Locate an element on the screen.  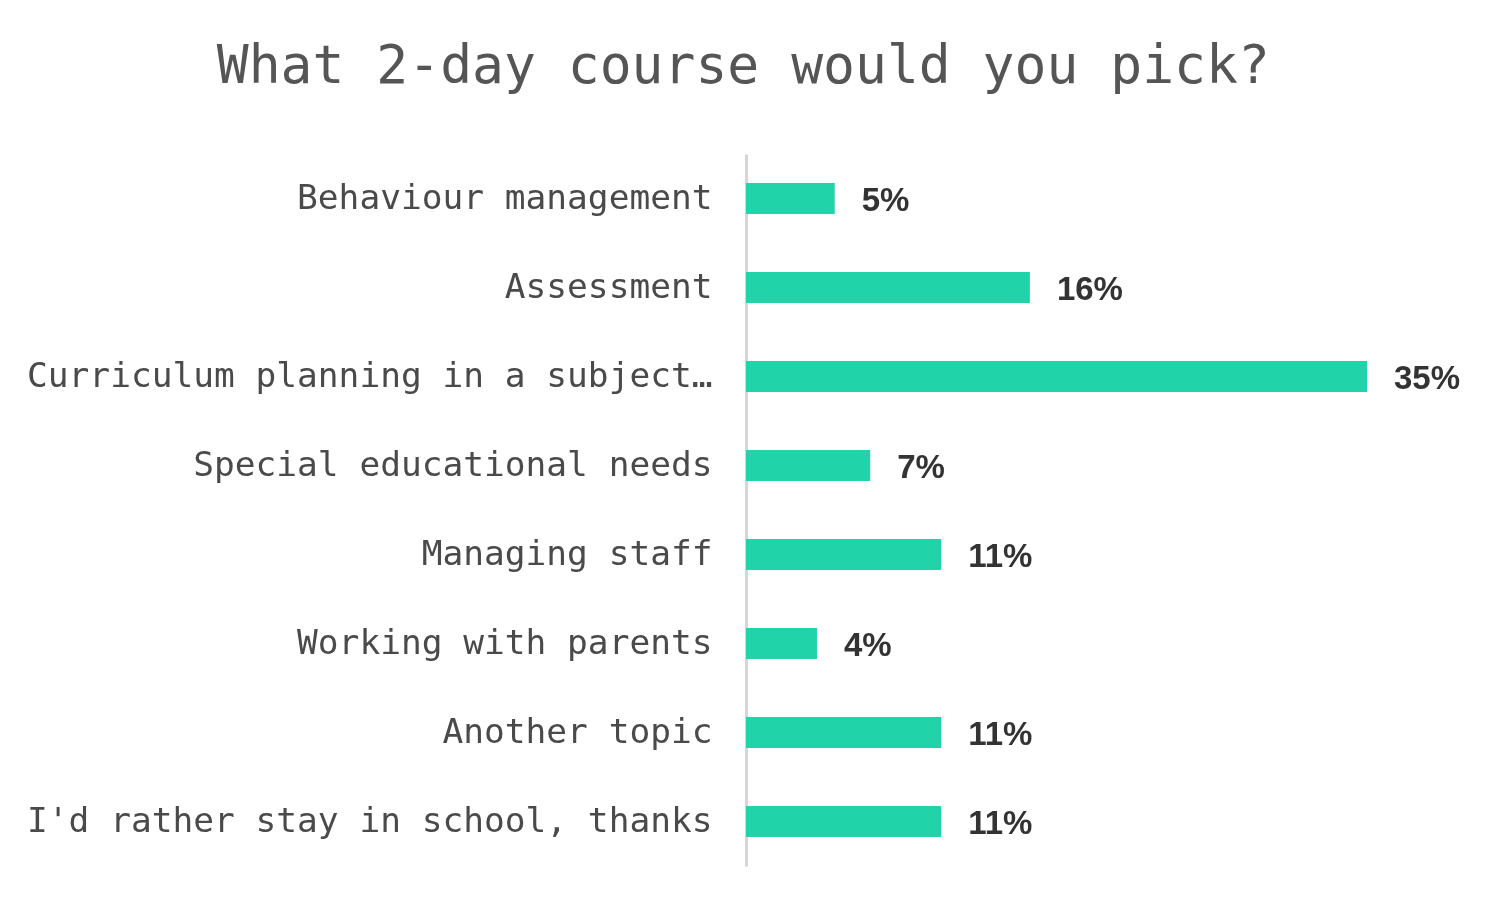
chart-title: What 2-day course would you pick? is located at coordinates (743, 64).